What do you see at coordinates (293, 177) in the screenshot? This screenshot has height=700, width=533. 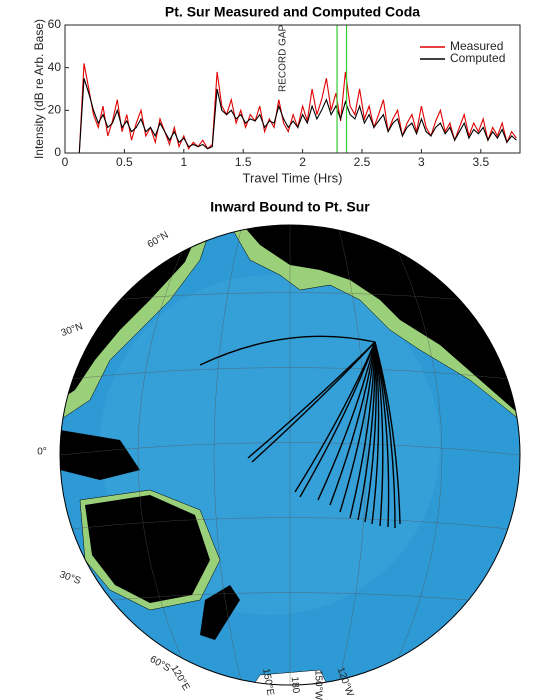 I see `x-axis-label: Travel Time (Hrs)` at bounding box center [293, 177].